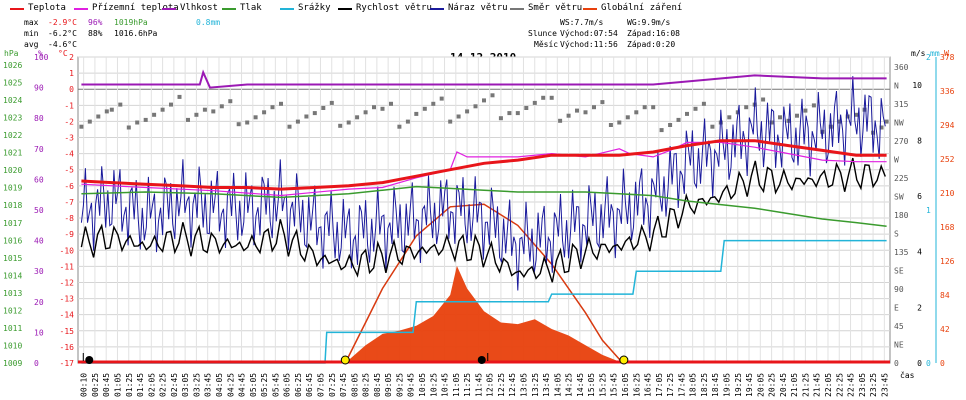  What do you see at coordinates (919, 196) in the screenshot?
I see `tick-label-wind: 6` at bounding box center [919, 196].